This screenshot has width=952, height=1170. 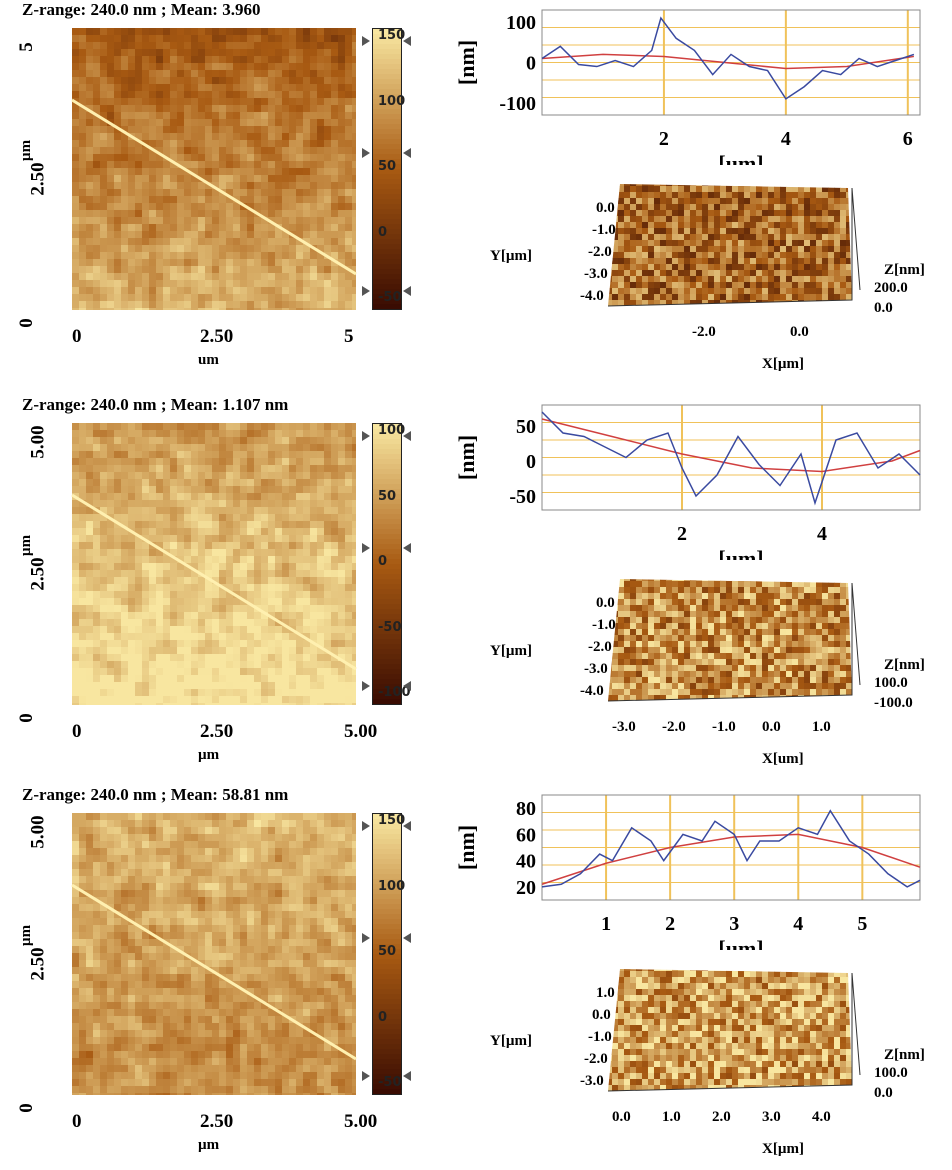 What do you see at coordinates (721, 1117) in the screenshot?
I see `3d-x-tick-label: 2.0` at bounding box center [721, 1117].